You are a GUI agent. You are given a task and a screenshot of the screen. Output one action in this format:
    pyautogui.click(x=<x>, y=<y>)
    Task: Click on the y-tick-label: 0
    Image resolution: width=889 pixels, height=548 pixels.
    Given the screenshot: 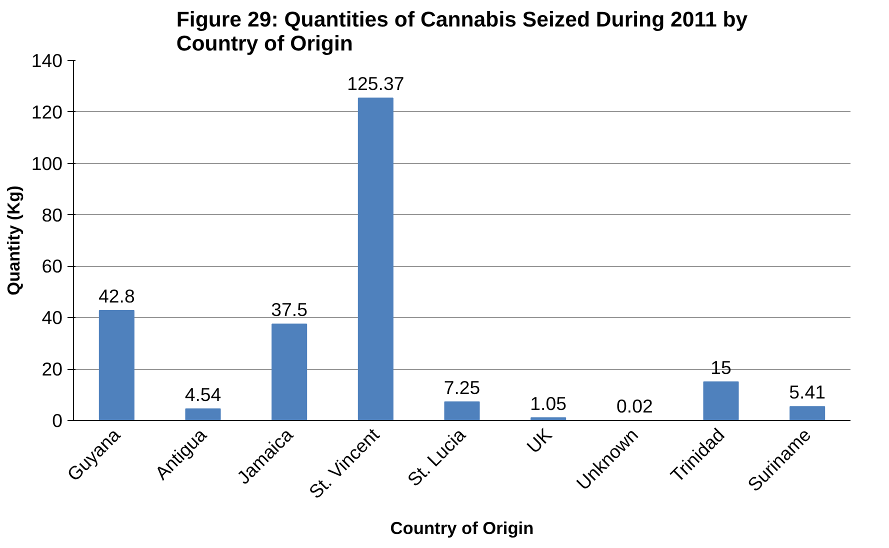 What is the action you would take?
    pyautogui.click(x=57, y=420)
    